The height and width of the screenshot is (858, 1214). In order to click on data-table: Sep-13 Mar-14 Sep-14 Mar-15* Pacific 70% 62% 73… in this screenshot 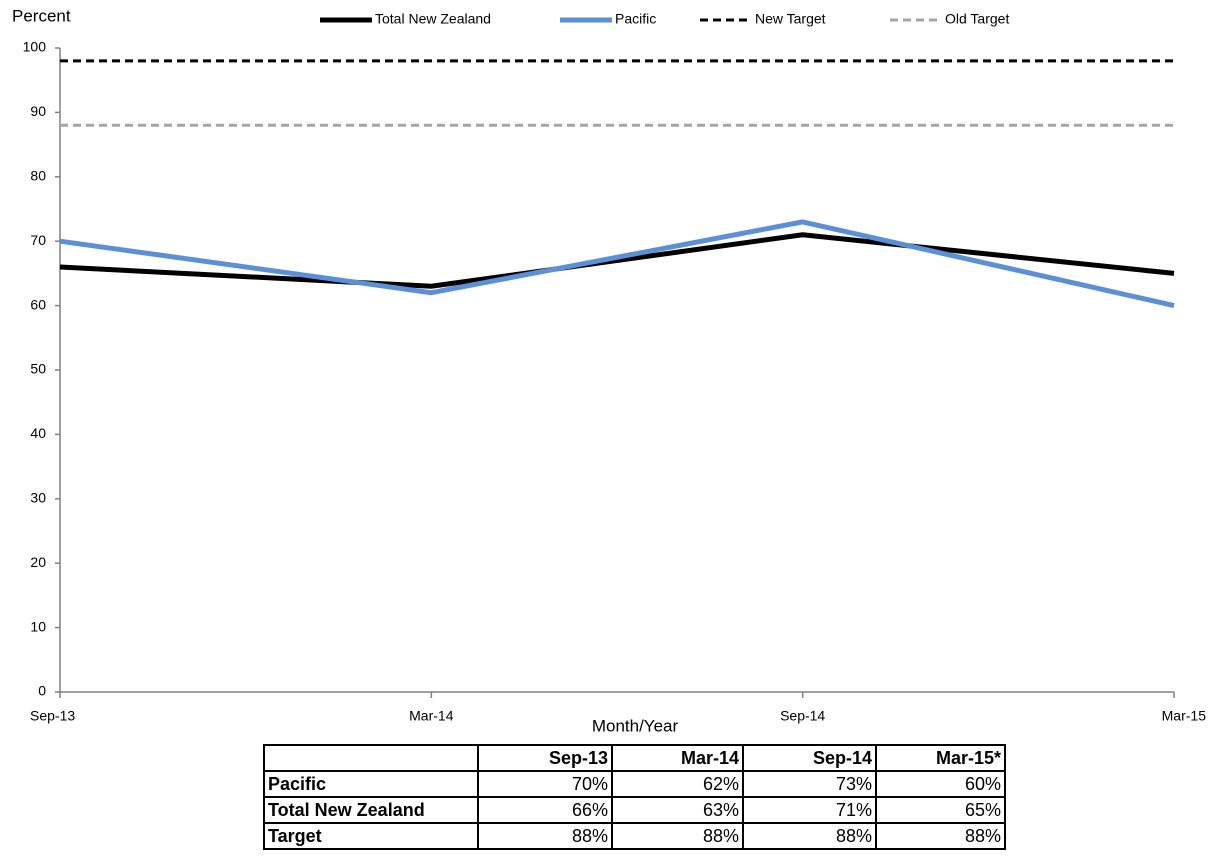, I will do `click(634, 797)`.